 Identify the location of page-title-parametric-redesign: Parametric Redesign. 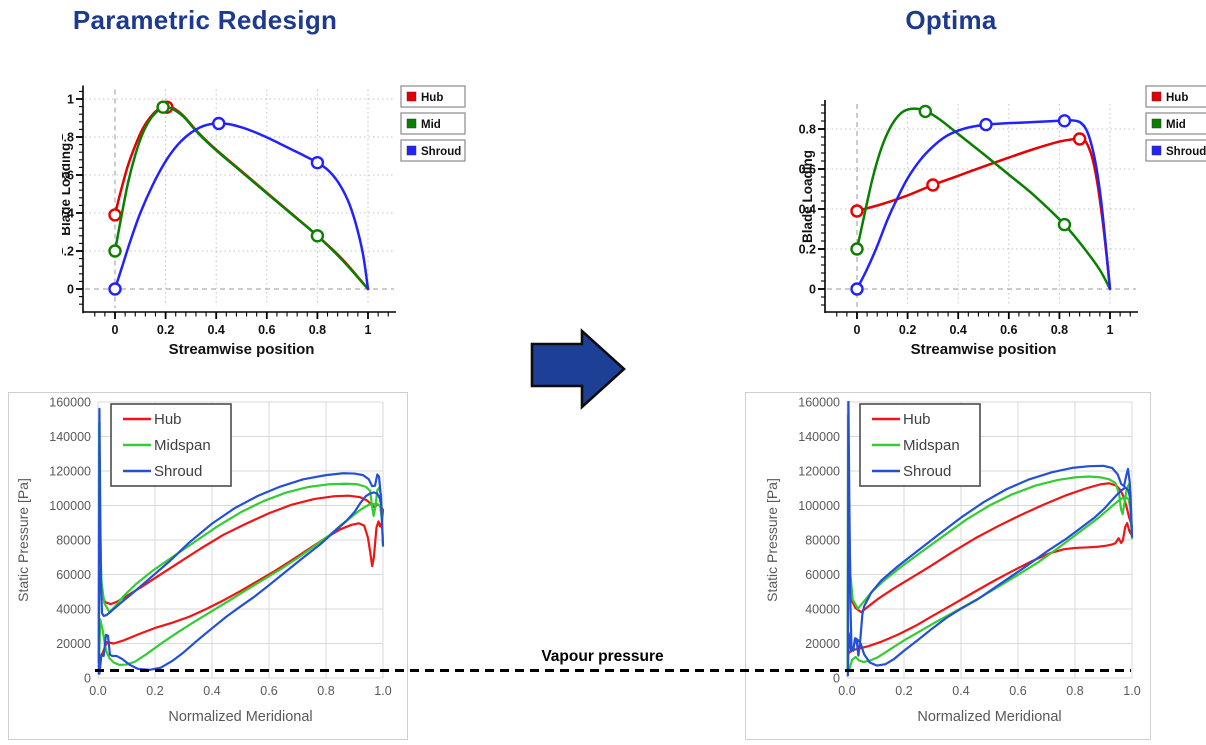
(205, 20).